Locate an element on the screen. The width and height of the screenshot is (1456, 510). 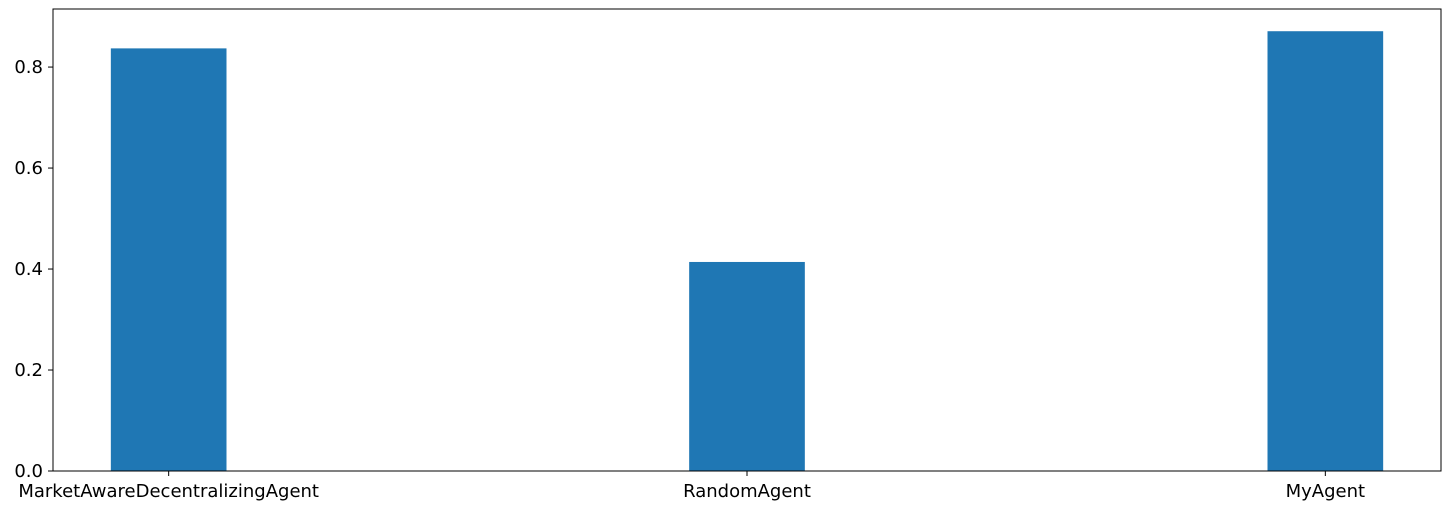
bar-MarketAwareDecentralizingAgent is located at coordinates (168, 259).